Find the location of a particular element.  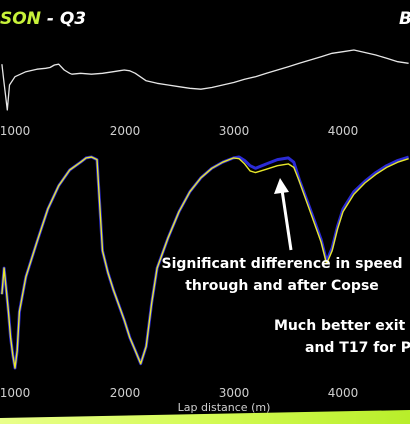

top-series-group is located at coordinates (205, 80).